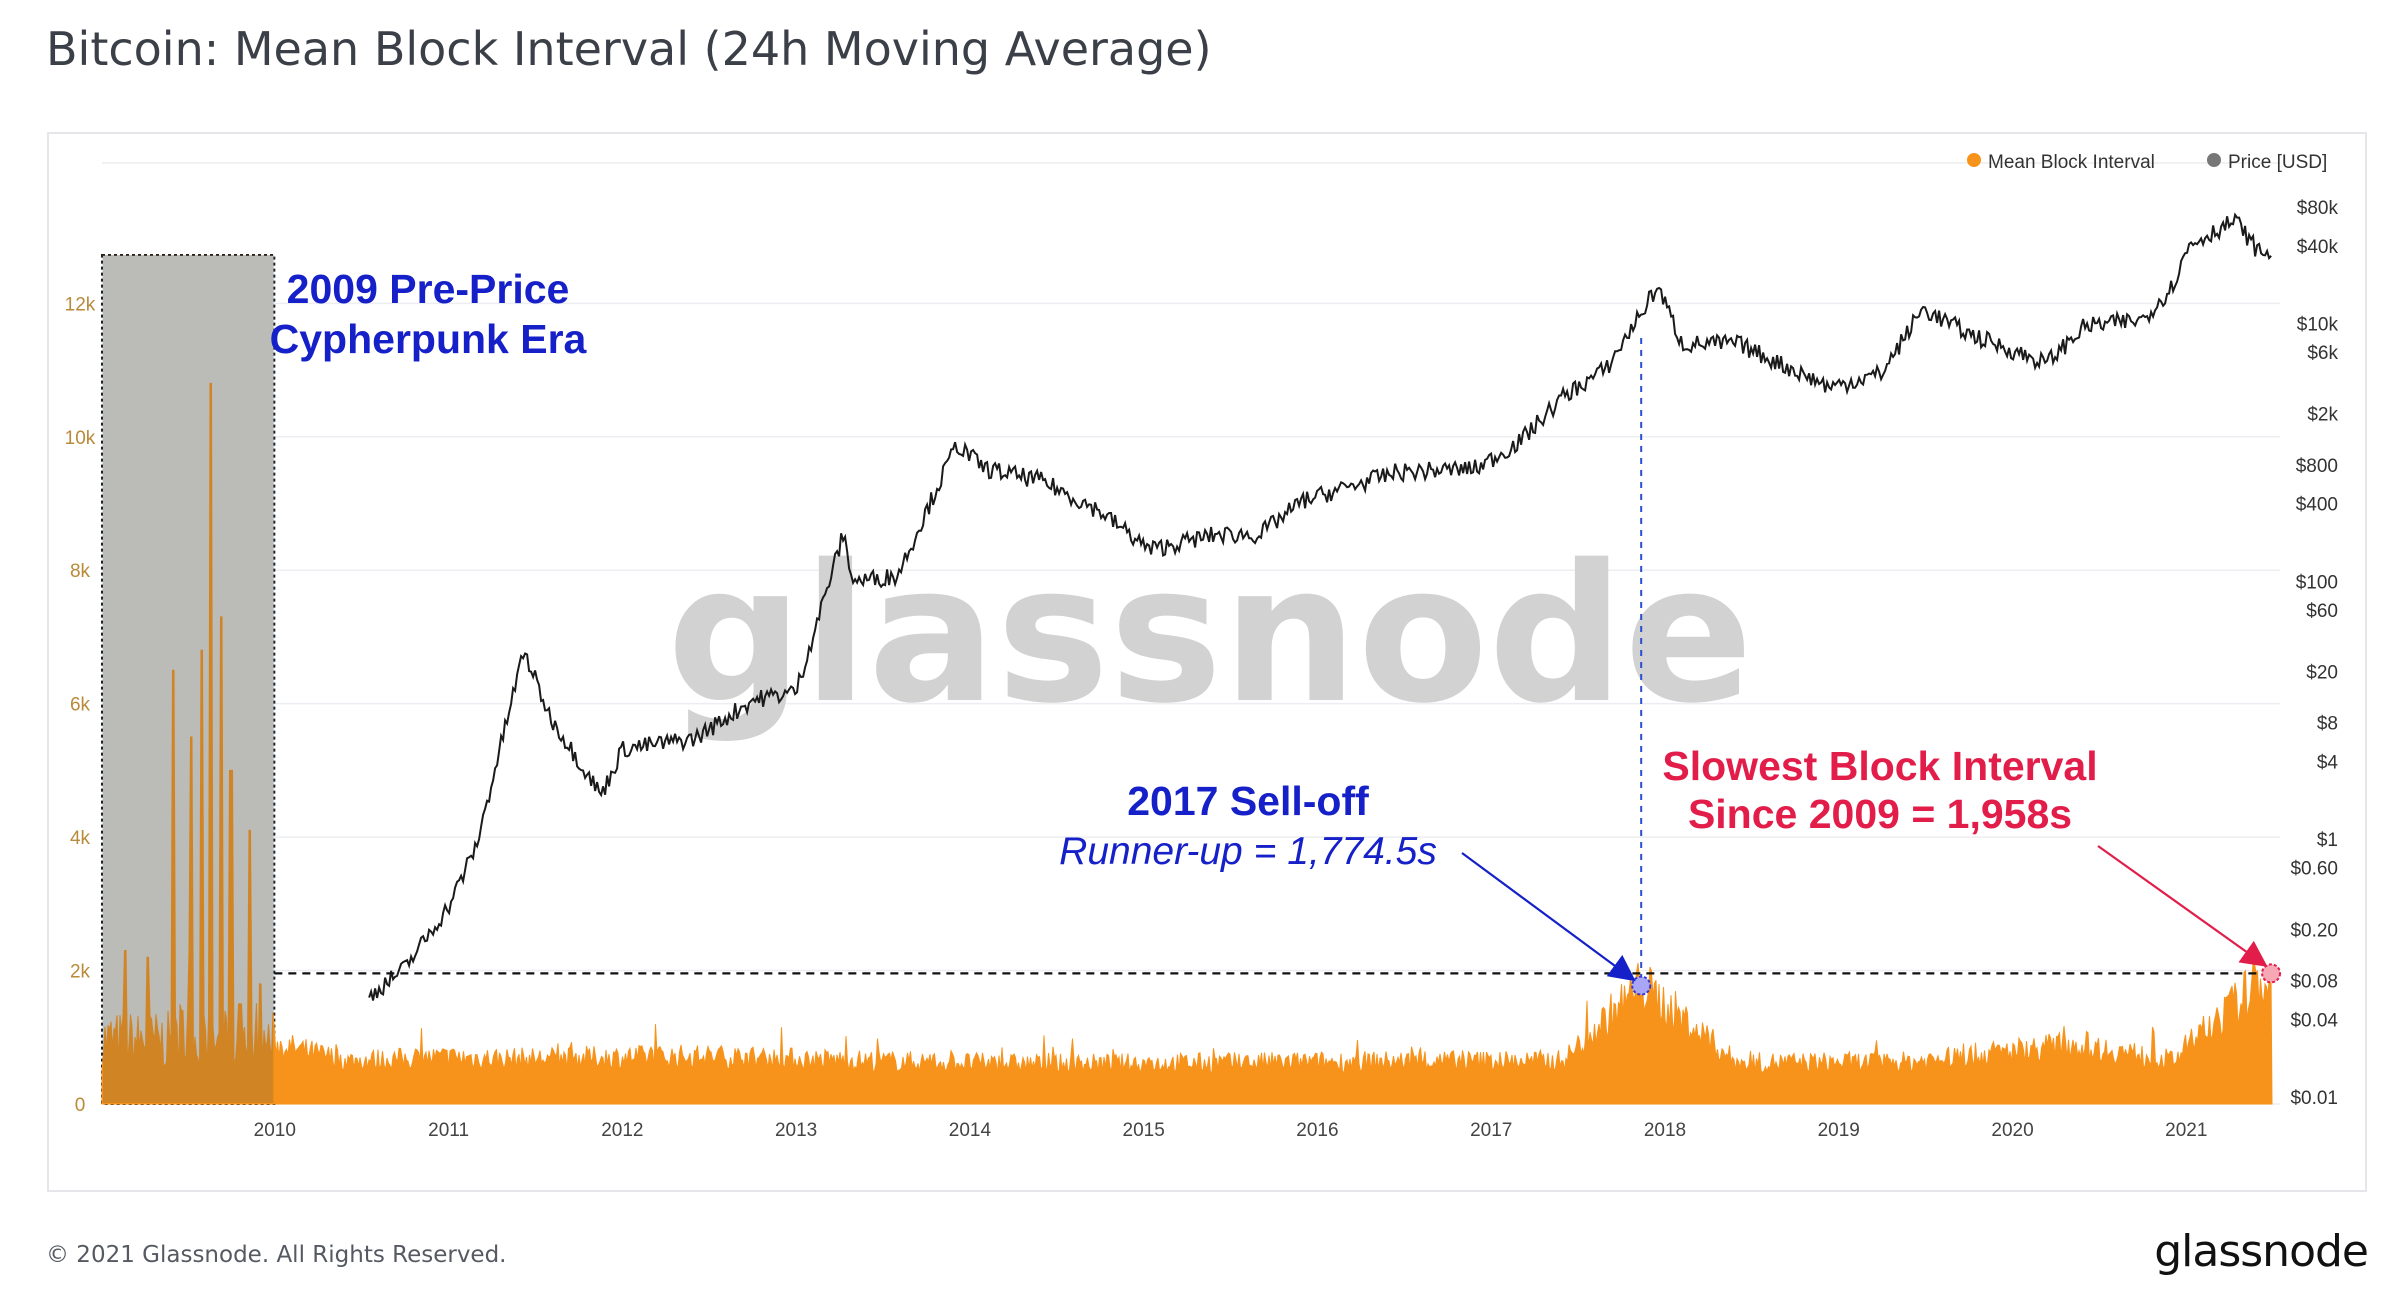 This screenshot has height=1290, width=2400. I want to click on y-right-tick-label: $8, so click(2327, 724).